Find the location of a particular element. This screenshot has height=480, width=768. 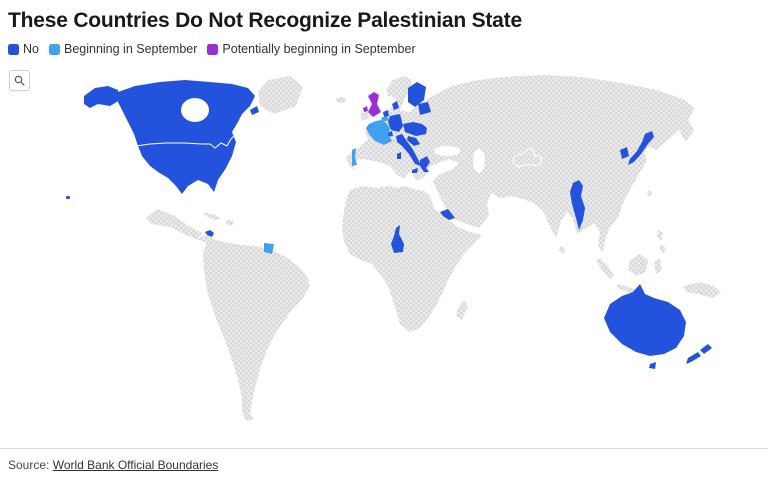

country-canada-united-states is located at coordinates (186, 137).